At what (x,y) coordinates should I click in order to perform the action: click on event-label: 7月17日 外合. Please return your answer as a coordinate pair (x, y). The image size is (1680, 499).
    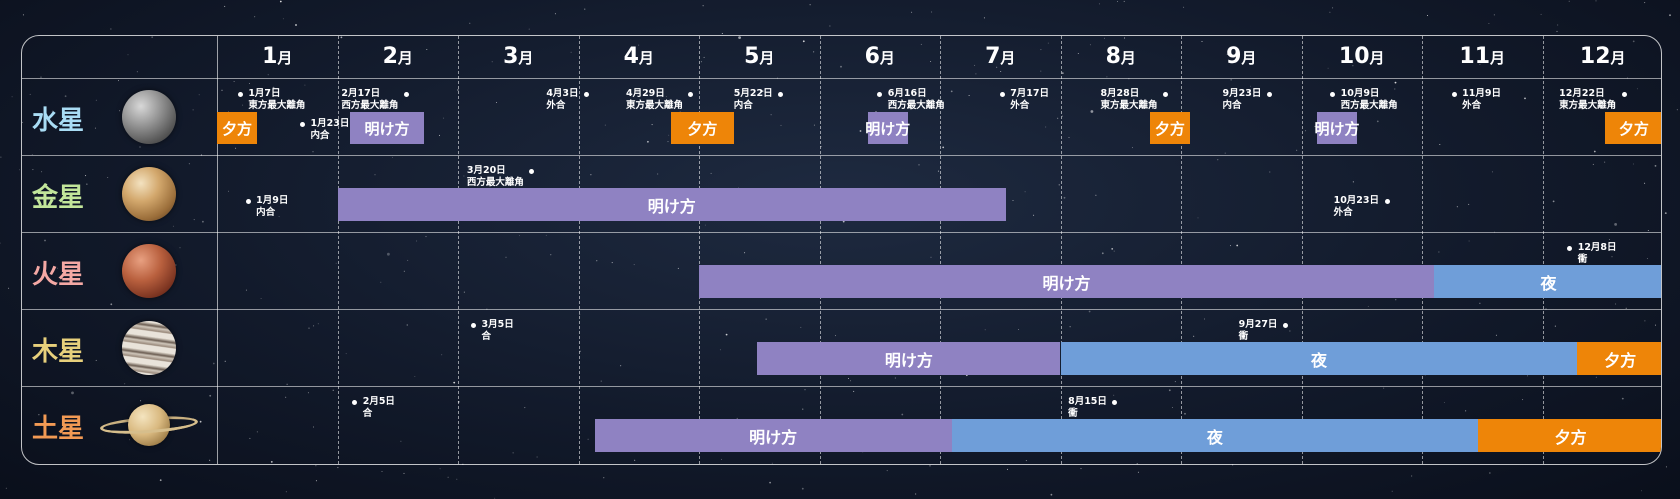
    Looking at the image, I should click on (1029, 100).